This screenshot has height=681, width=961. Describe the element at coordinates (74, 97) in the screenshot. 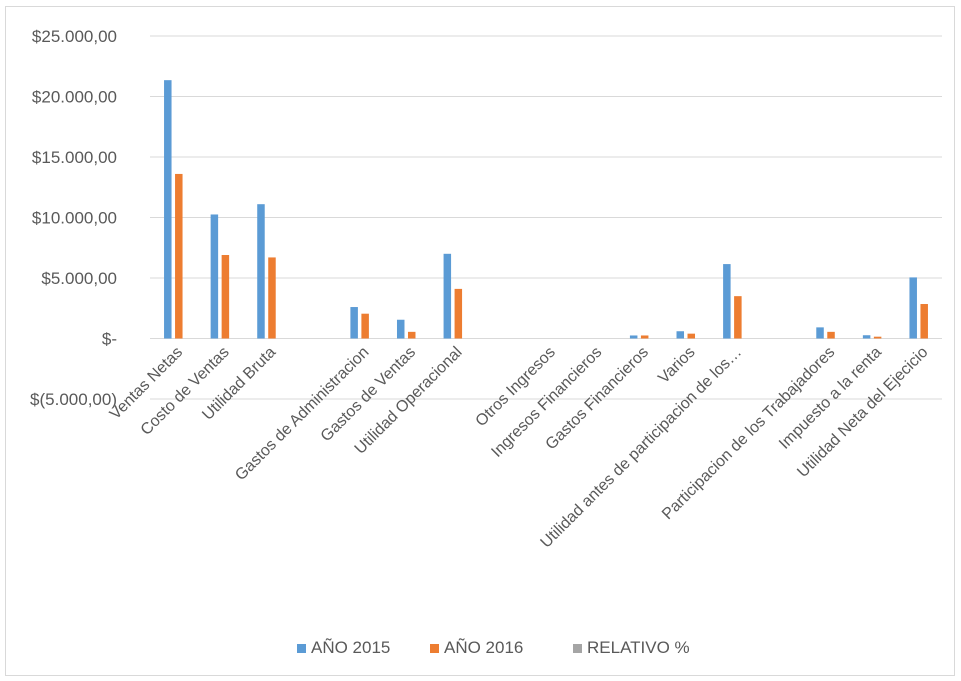

I see `y-tick-label: $20.000,00` at that location.